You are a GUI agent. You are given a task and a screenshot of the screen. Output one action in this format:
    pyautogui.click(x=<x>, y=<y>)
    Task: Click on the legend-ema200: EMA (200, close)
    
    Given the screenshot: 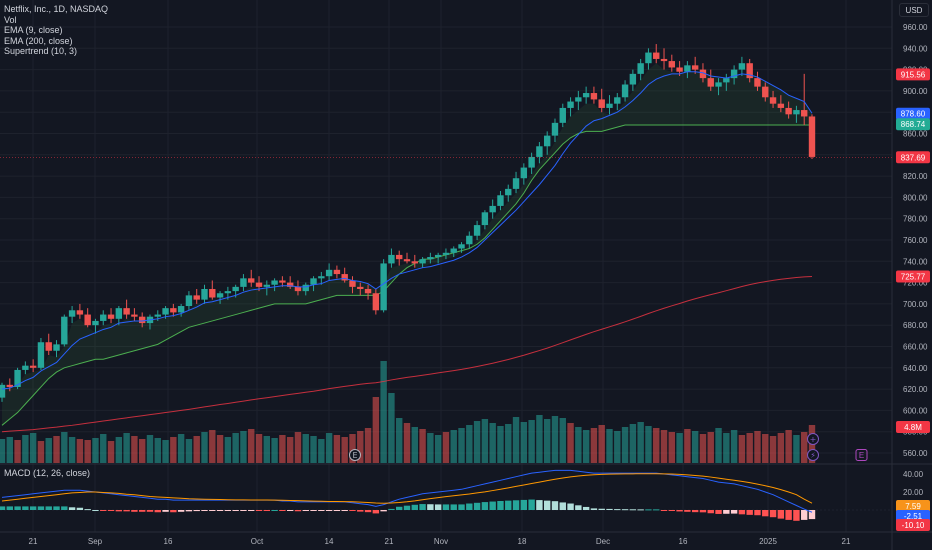 What is the action you would take?
    pyautogui.click(x=38, y=40)
    